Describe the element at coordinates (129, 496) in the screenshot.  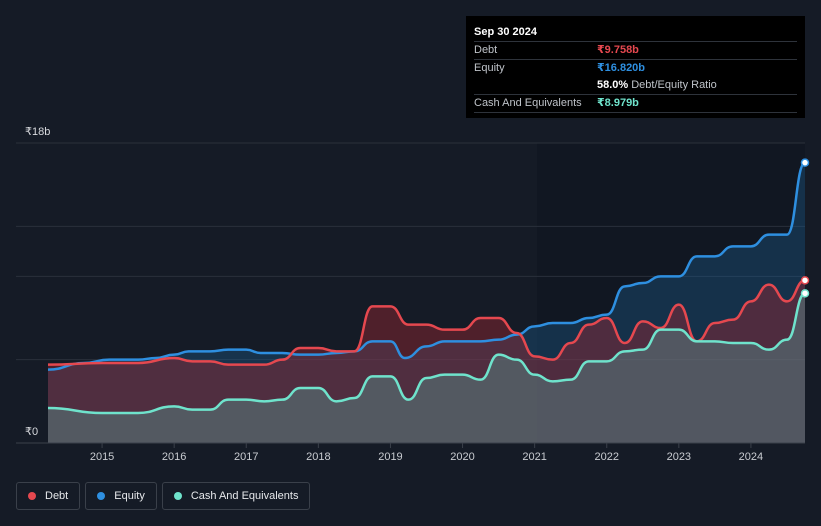
I see `legend-equity-label: Equity` at that location.